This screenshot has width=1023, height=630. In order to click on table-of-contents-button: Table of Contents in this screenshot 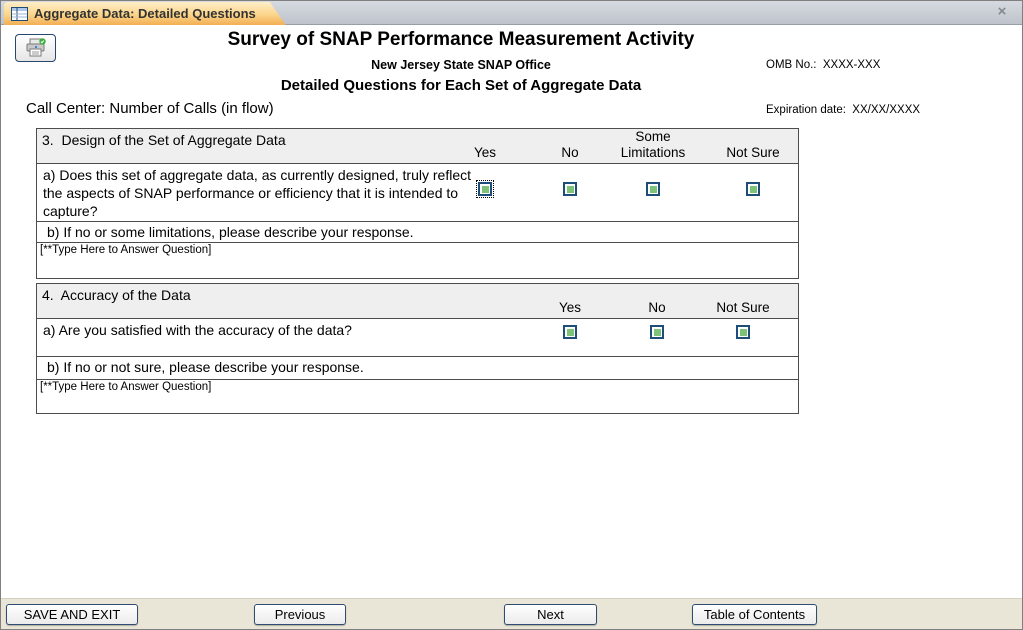, I will do `click(754, 614)`.